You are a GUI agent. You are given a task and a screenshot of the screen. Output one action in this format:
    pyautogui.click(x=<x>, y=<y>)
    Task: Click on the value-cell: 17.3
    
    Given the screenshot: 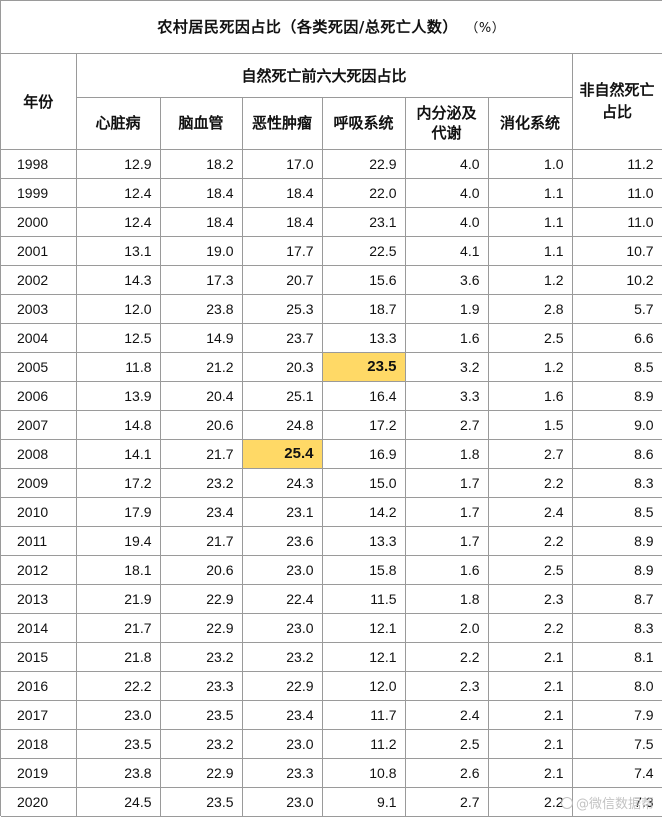 What is the action you would take?
    pyautogui.click(x=201, y=280)
    